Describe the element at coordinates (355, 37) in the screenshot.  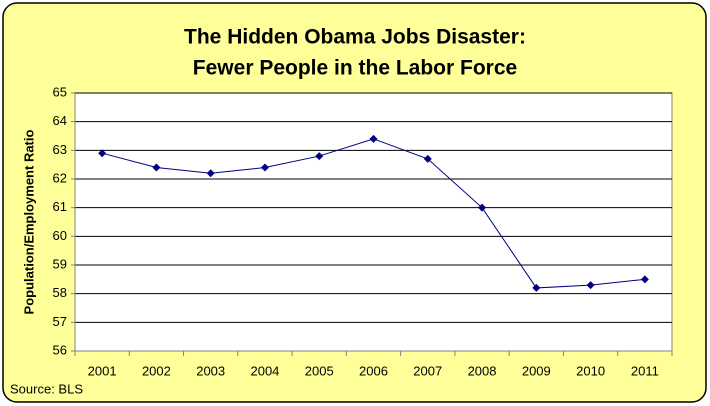
I see `chart-title: The Hidden Obama Jobs Disaster:` at that location.